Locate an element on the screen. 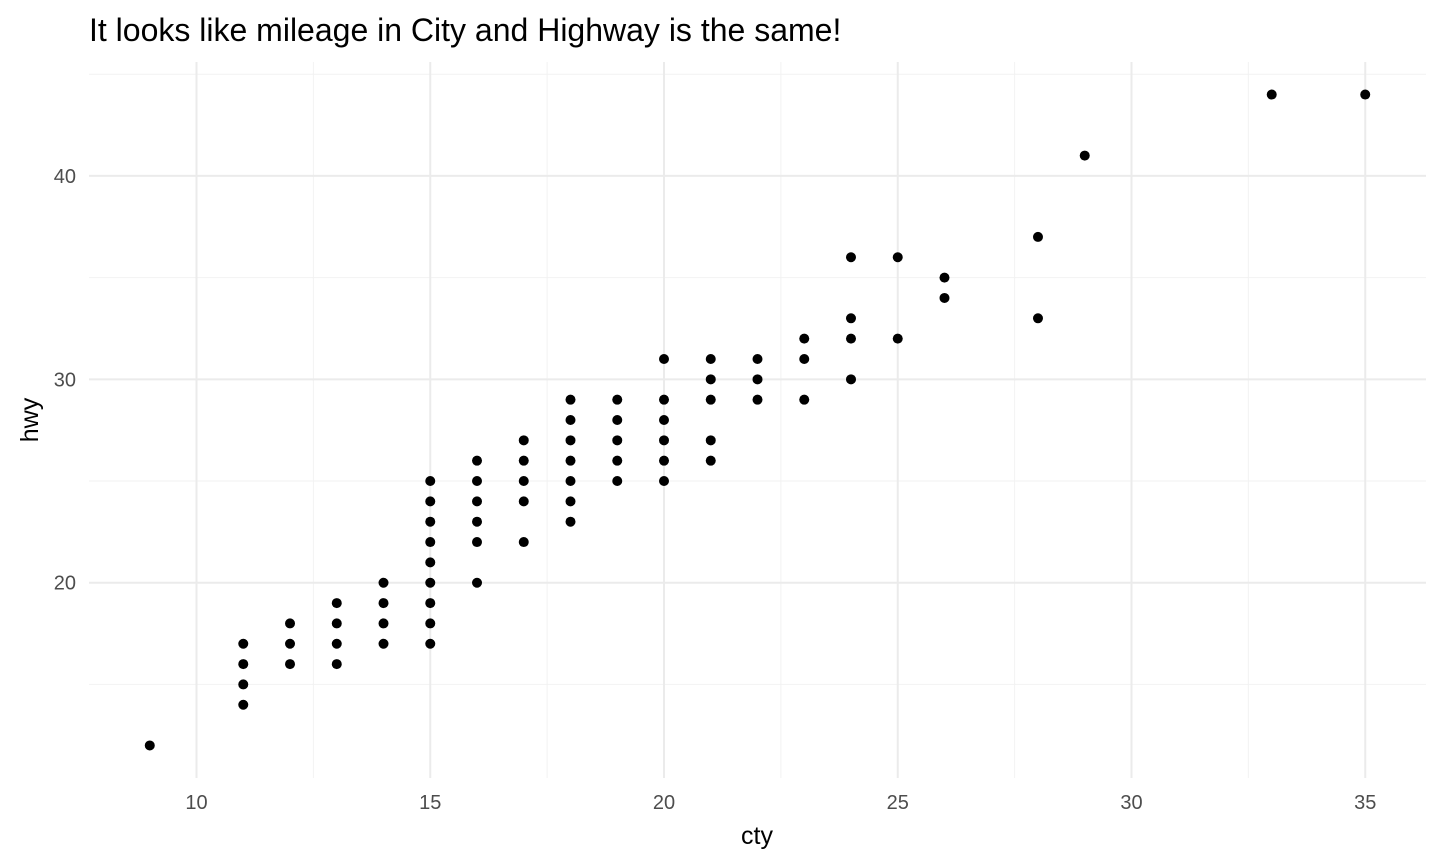 The height and width of the screenshot is (864, 1440). y-axis-tick-labels: 20 30 40 is located at coordinates (65, 380).